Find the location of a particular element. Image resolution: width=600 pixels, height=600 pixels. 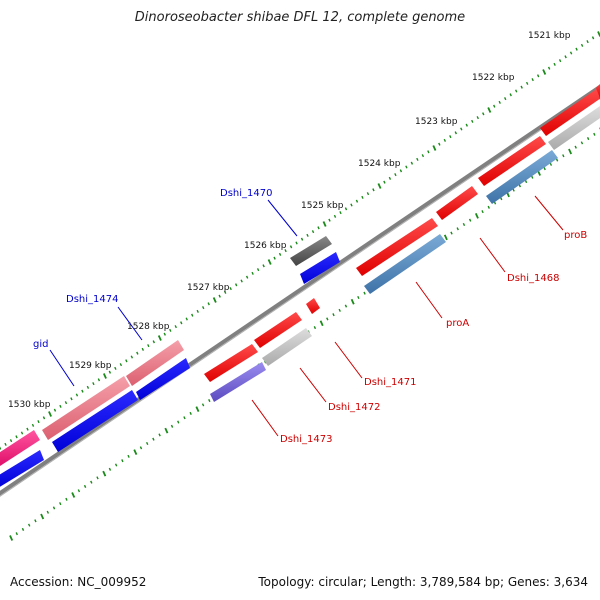

ruler-label: 1530 kbp is located at coordinates (29, 405).